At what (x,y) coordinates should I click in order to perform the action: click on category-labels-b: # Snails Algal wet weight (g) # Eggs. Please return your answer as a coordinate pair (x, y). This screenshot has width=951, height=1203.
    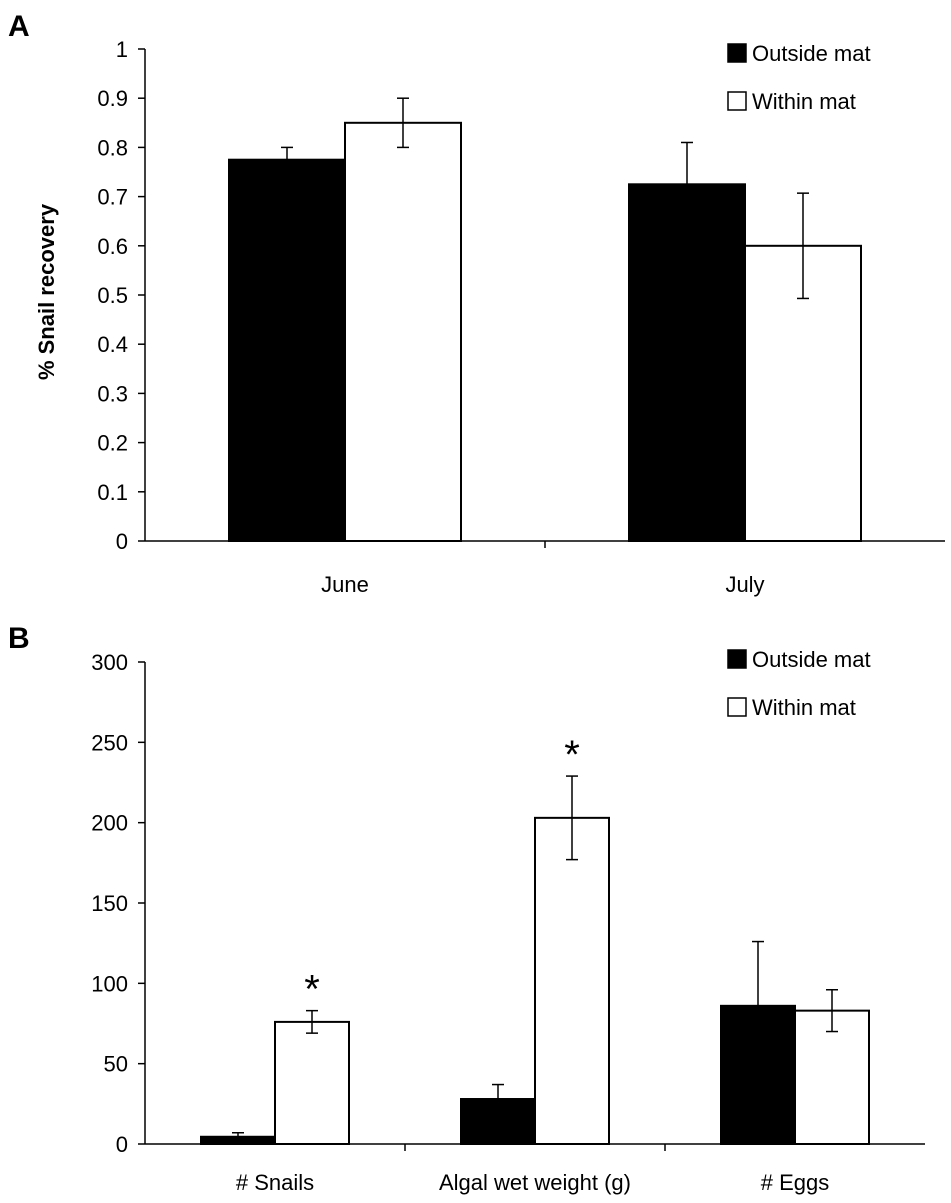
    Looking at the image, I should click on (532, 1182).